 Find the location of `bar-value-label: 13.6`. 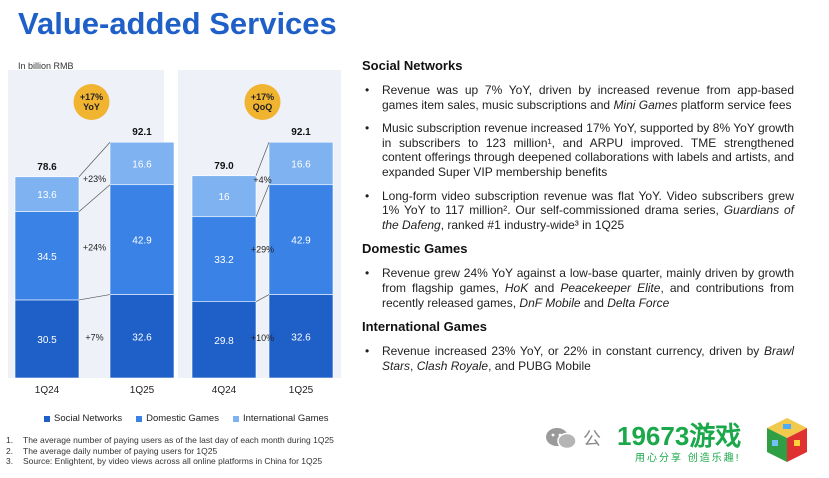

bar-value-label: 13.6 is located at coordinates (47, 195).